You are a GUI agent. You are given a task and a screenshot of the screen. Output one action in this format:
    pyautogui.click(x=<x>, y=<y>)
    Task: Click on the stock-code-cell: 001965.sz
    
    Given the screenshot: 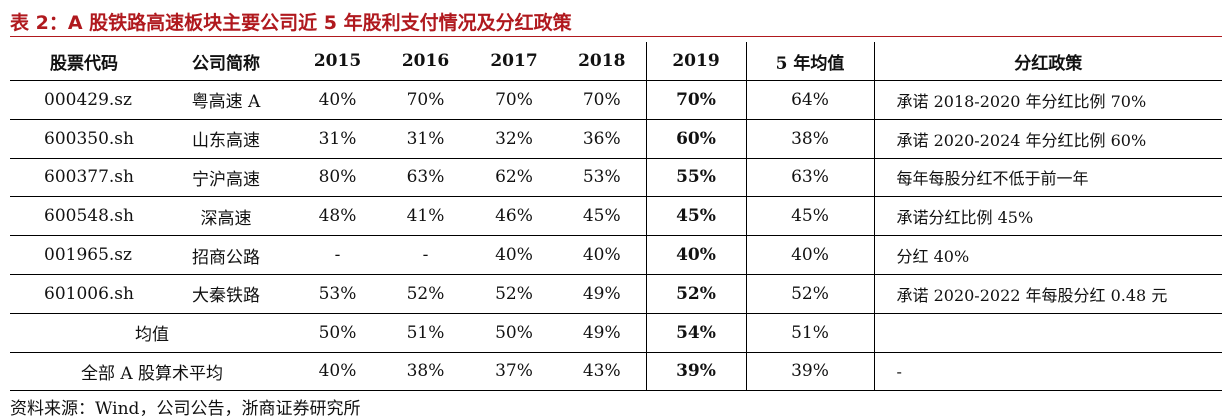 What is the action you would take?
    pyautogui.click(x=84, y=255)
    